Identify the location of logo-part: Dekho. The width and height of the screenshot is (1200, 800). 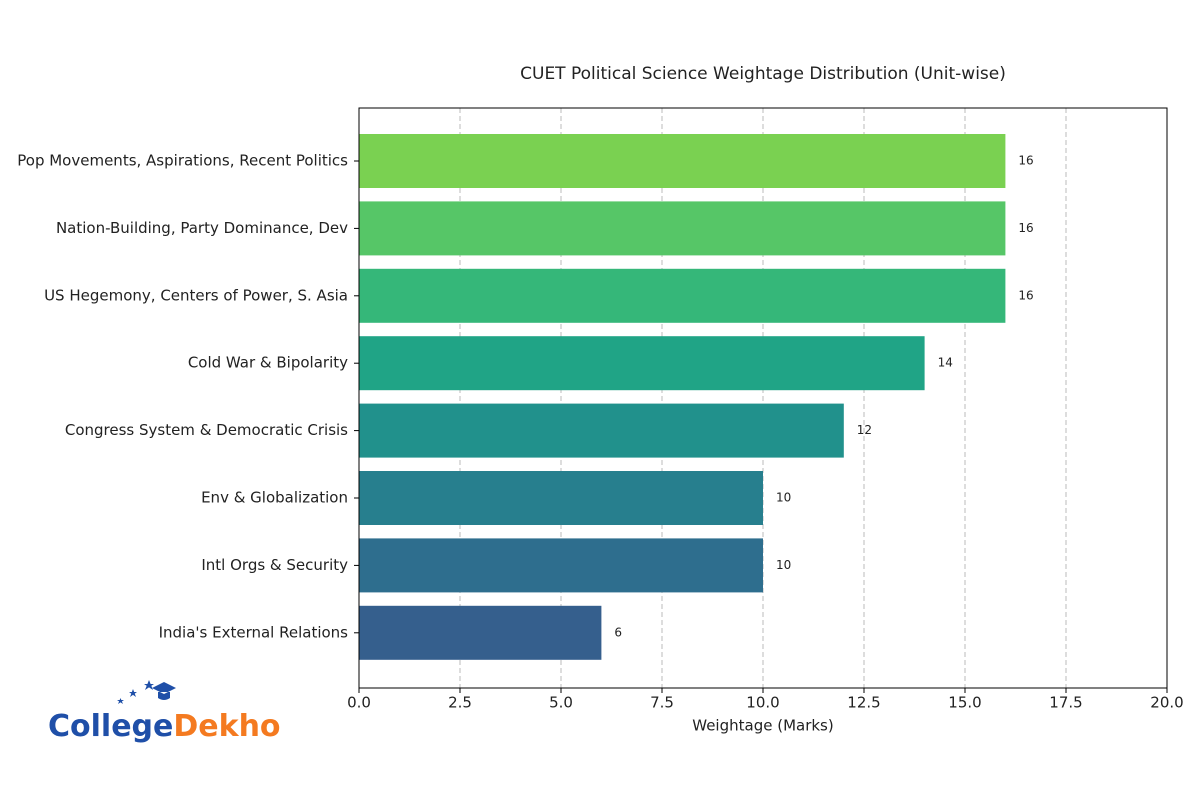
(226, 726).